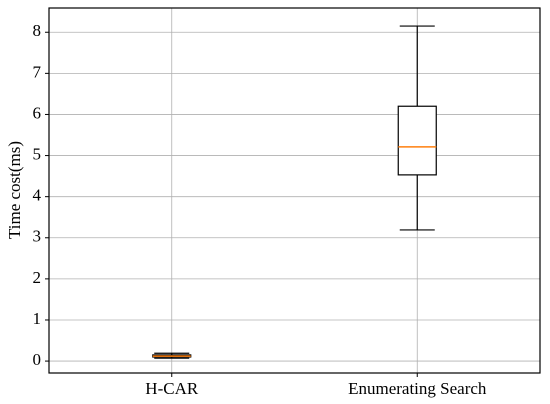  Describe the element at coordinates (417, 140) in the screenshot. I see `box` at that location.